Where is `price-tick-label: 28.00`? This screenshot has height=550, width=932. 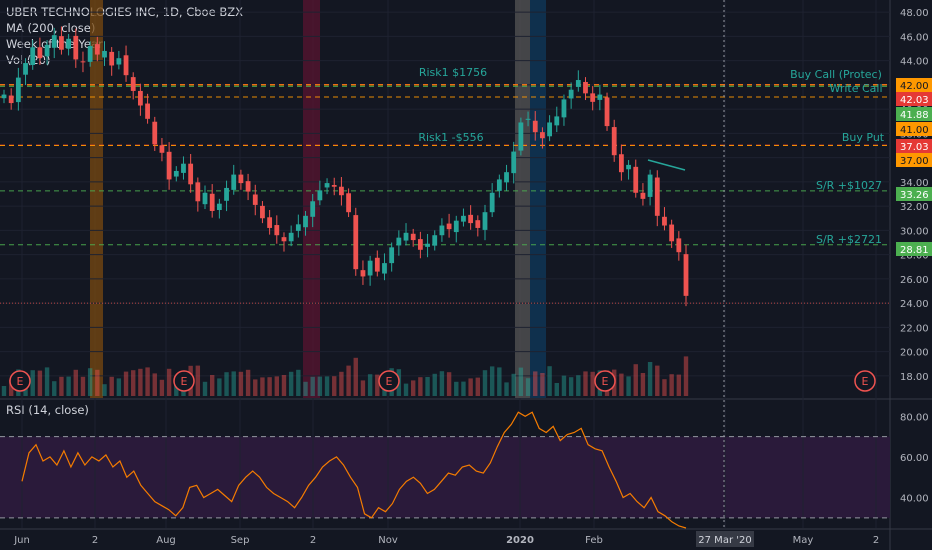 price-tick-label: 28.00 is located at coordinates (914, 256).